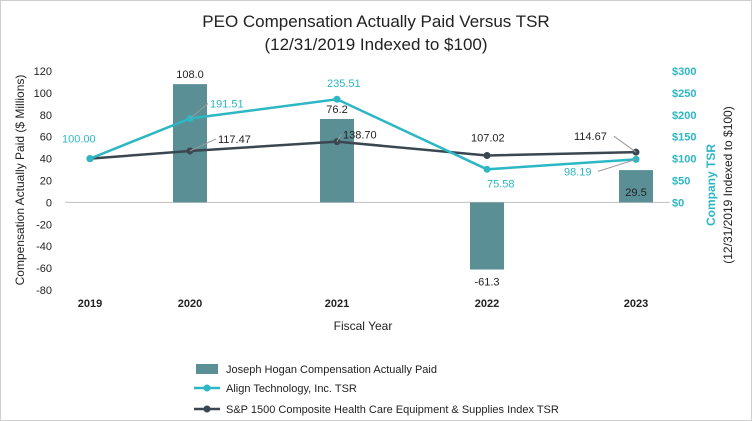  What do you see at coordinates (337, 99) in the screenshot?
I see `tsr-point-2021` at bounding box center [337, 99].